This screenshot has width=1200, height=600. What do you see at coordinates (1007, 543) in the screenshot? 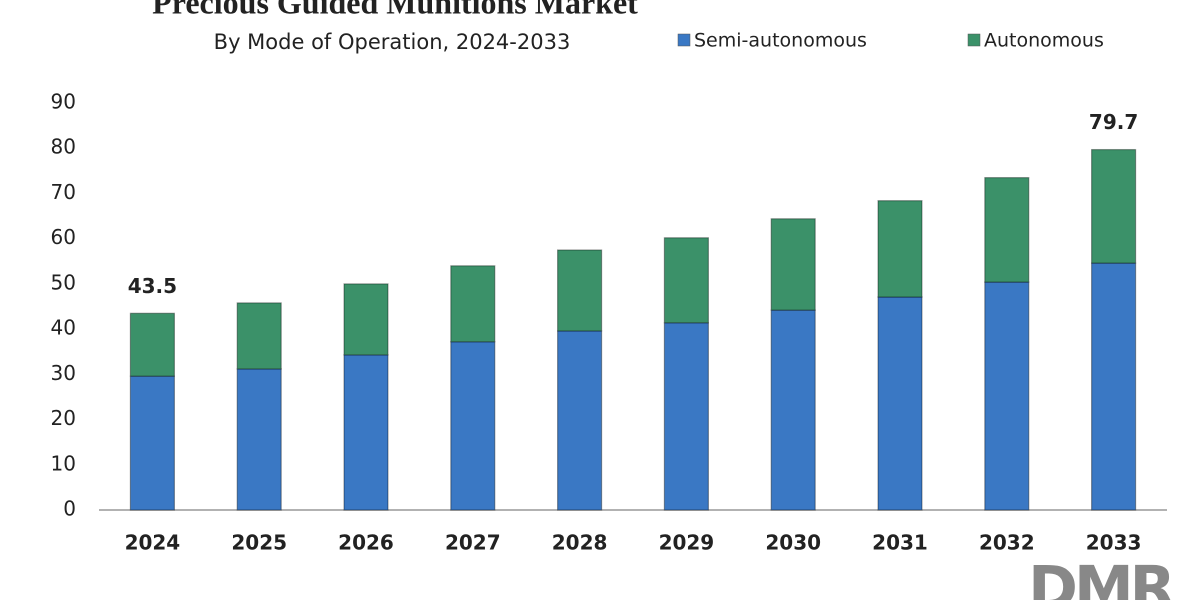
I see `x-tick-label: 2032` at bounding box center [1007, 543].